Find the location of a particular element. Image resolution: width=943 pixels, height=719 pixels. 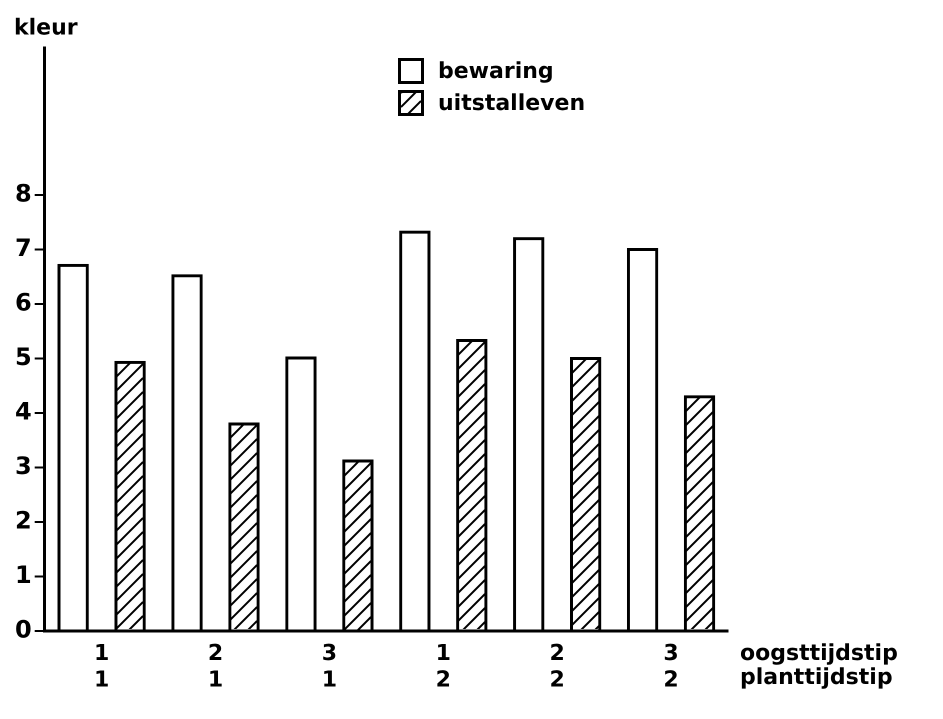

x-tick-label: 1 2 is located at coordinates (443, 667).